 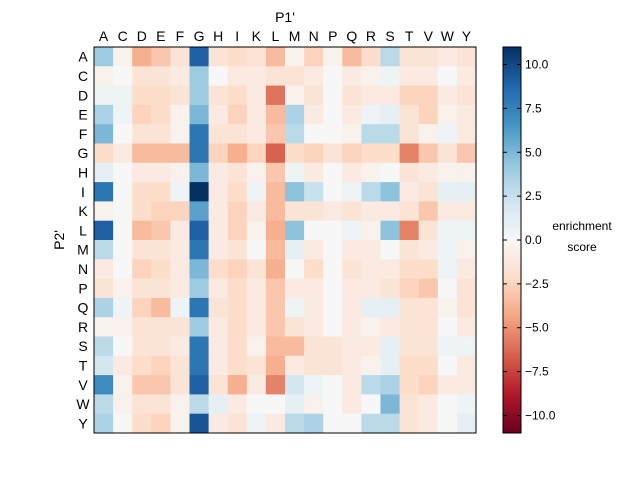 I want to click on colorbar-tick-label: 7.5, so click(x=533, y=108).